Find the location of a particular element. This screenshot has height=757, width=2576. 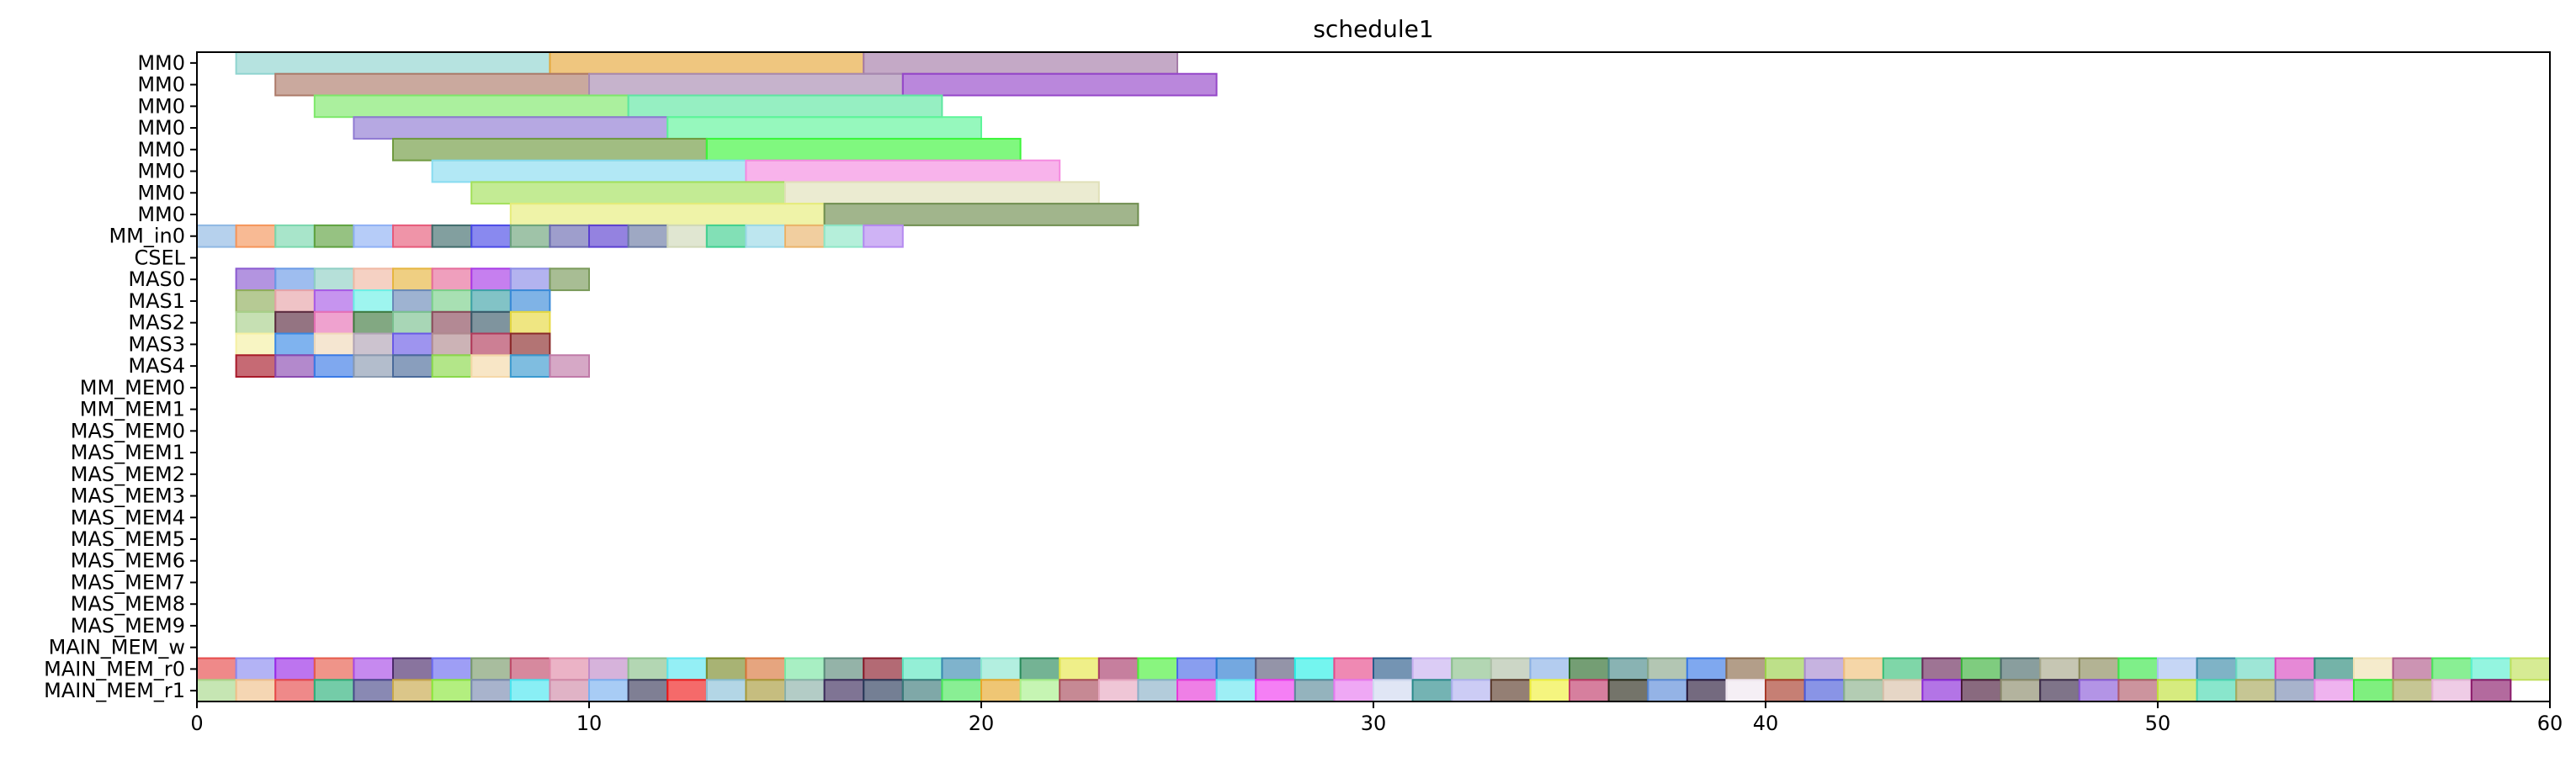

y-tick-label: MAS_MEM6 is located at coordinates (128, 561).